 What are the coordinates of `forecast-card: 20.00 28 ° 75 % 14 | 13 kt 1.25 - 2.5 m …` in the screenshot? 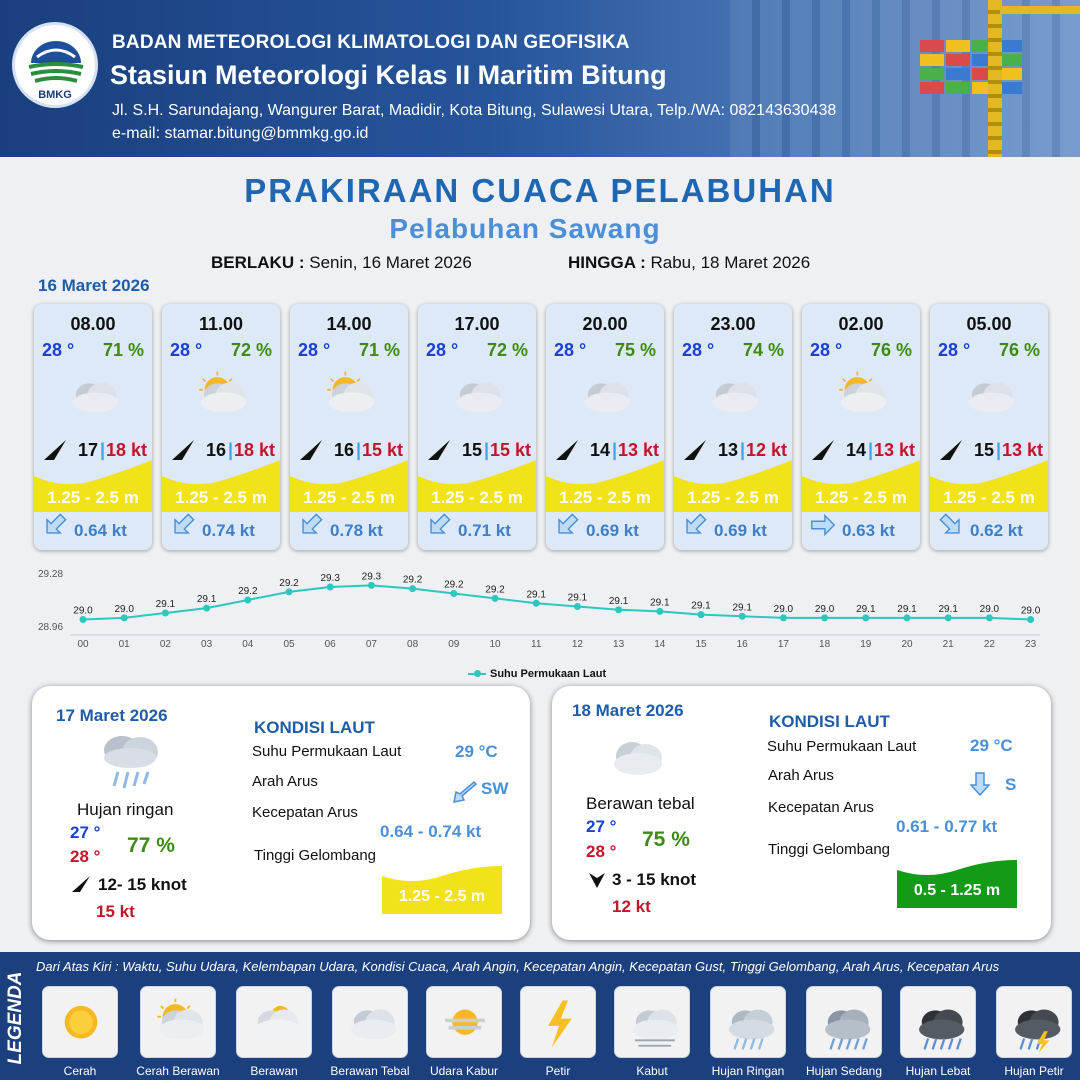 It's located at (605, 427).